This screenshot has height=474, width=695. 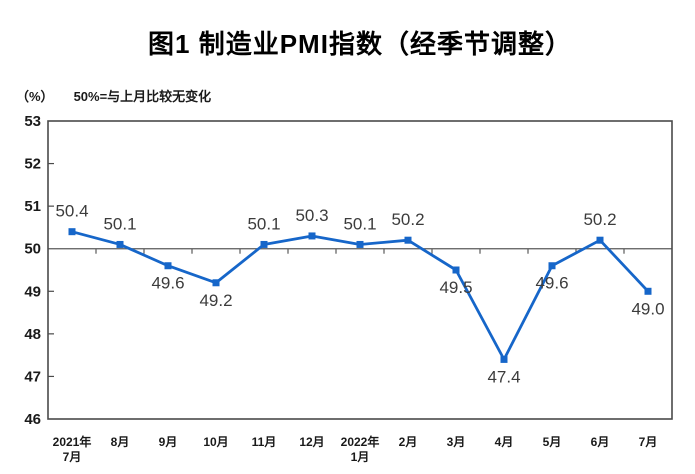 What do you see at coordinates (32, 164) in the screenshot?
I see `y-axis-label: 52` at bounding box center [32, 164].